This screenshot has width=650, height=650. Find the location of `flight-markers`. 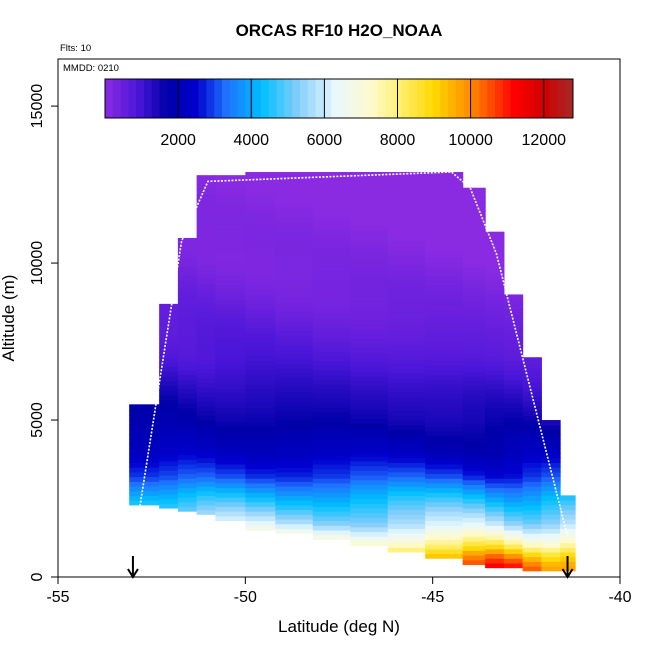

flight-markers is located at coordinates (350, 567).